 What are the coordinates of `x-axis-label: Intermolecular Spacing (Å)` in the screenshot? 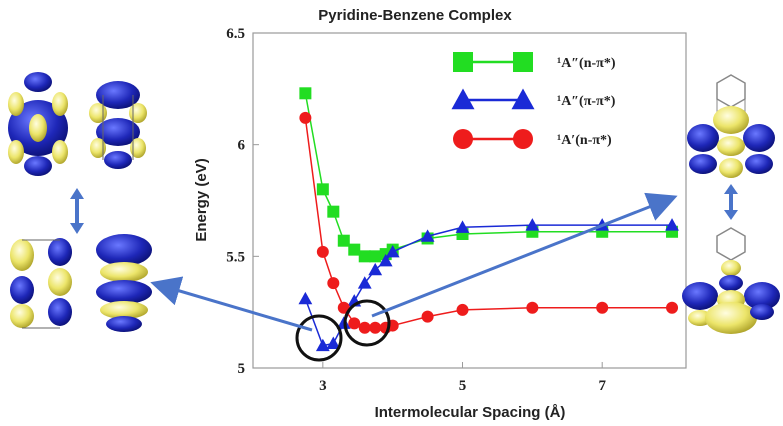 It's located at (470, 412).